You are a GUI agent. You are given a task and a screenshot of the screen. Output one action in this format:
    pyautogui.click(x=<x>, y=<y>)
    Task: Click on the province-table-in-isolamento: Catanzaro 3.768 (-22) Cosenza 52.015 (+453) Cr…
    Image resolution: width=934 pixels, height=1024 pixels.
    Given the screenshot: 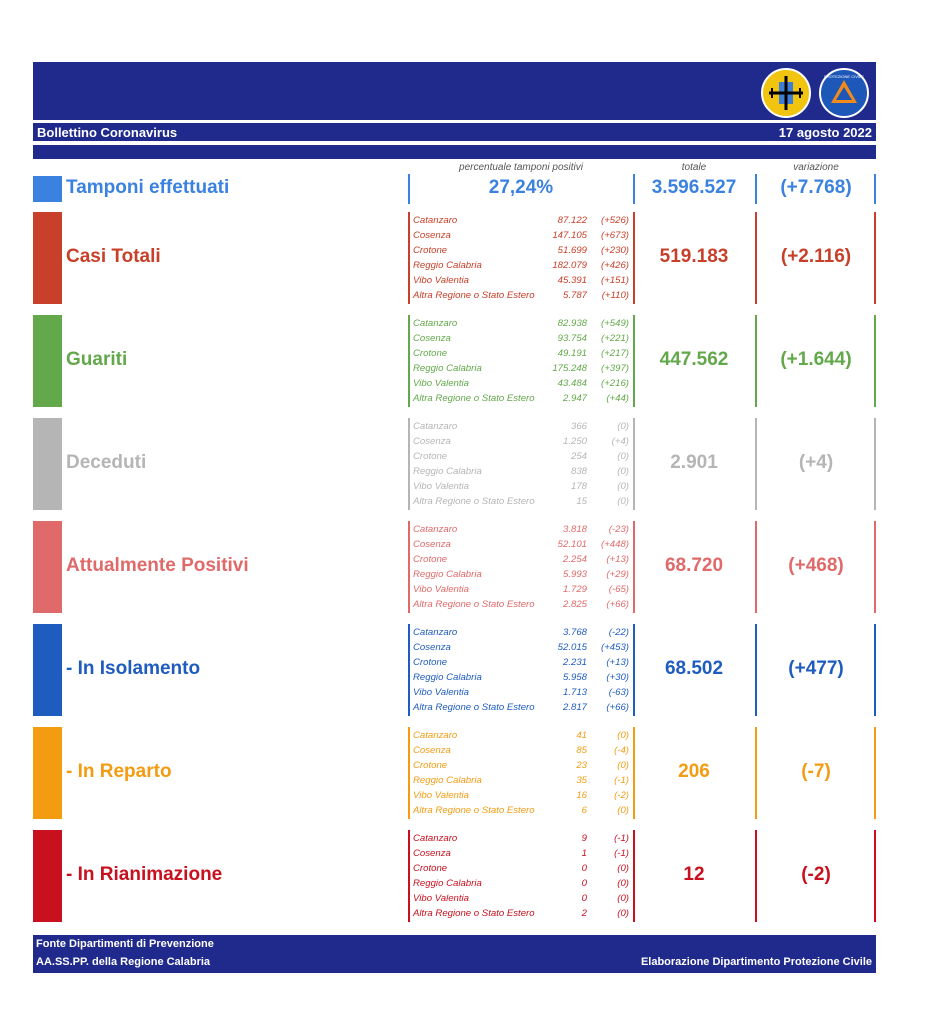 What is the action you would take?
    pyautogui.click(x=522, y=670)
    